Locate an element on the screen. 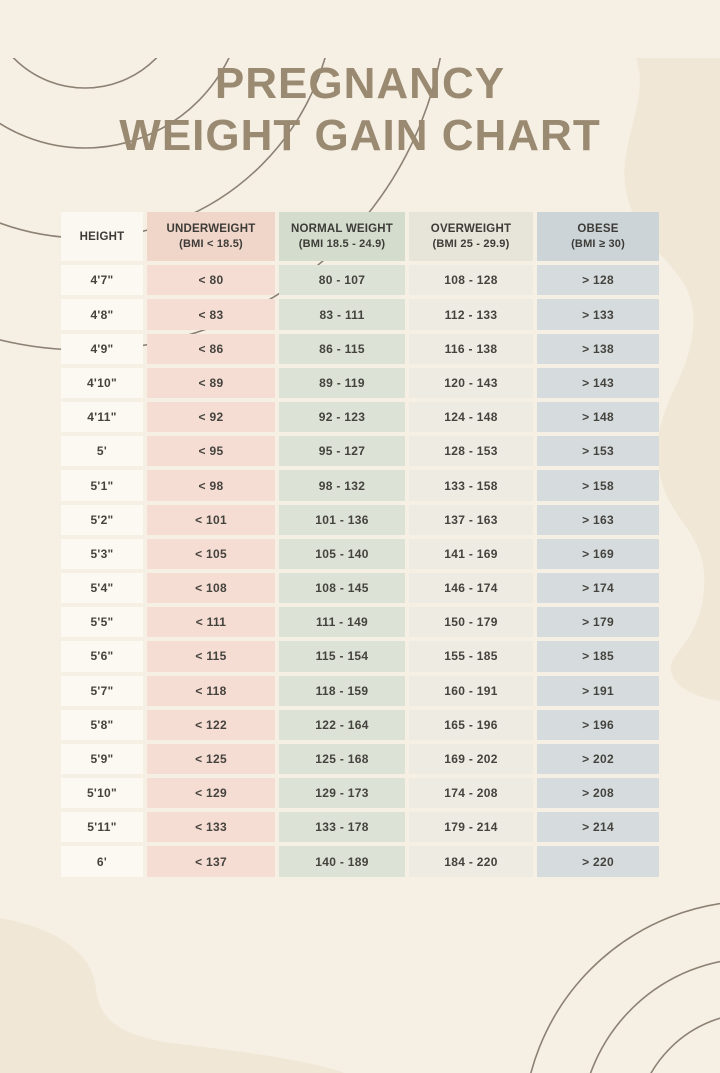 This screenshot has height=1073, width=720. table-row: 6' < 137 140 - 189 184 - 220 > 220 is located at coordinates (360, 861).